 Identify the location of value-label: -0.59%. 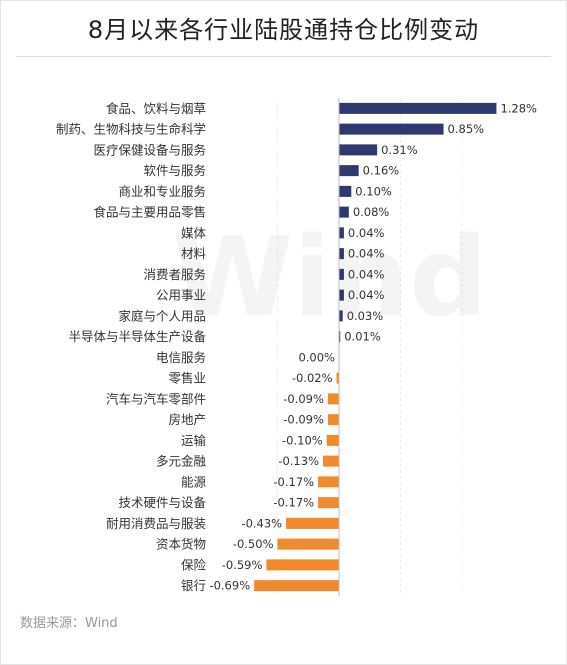
(242, 565).